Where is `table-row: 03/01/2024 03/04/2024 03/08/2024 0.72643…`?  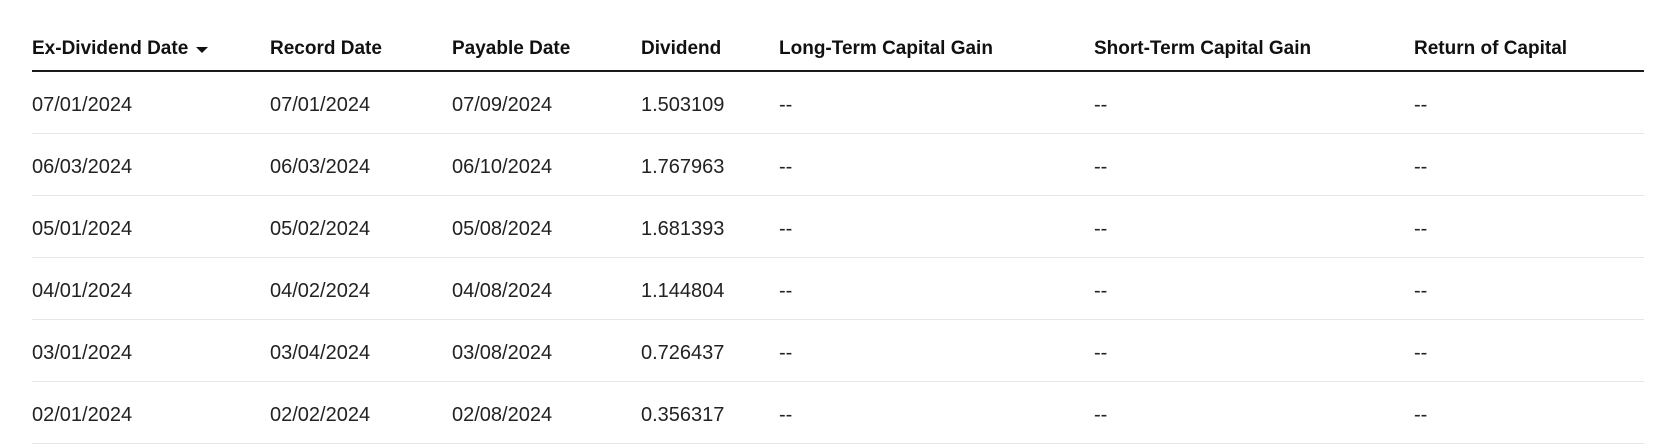 table-row: 03/01/2024 03/04/2024 03/08/2024 0.72643… is located at coordinates (838, 350).